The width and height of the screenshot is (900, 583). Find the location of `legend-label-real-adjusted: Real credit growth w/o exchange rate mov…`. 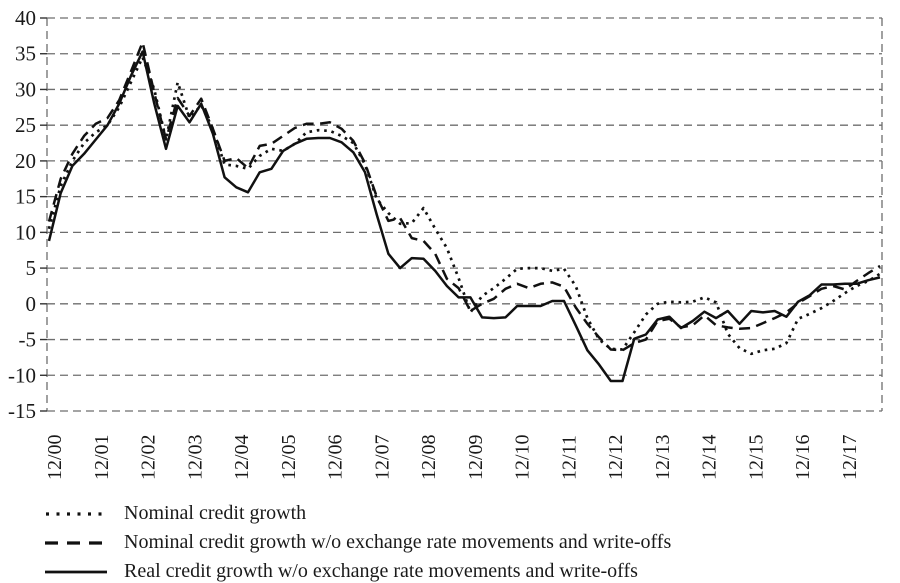

legend-label-real-adjusted: Real credit growth w/o exchange rate mov… is located at coordinates (381, 571).